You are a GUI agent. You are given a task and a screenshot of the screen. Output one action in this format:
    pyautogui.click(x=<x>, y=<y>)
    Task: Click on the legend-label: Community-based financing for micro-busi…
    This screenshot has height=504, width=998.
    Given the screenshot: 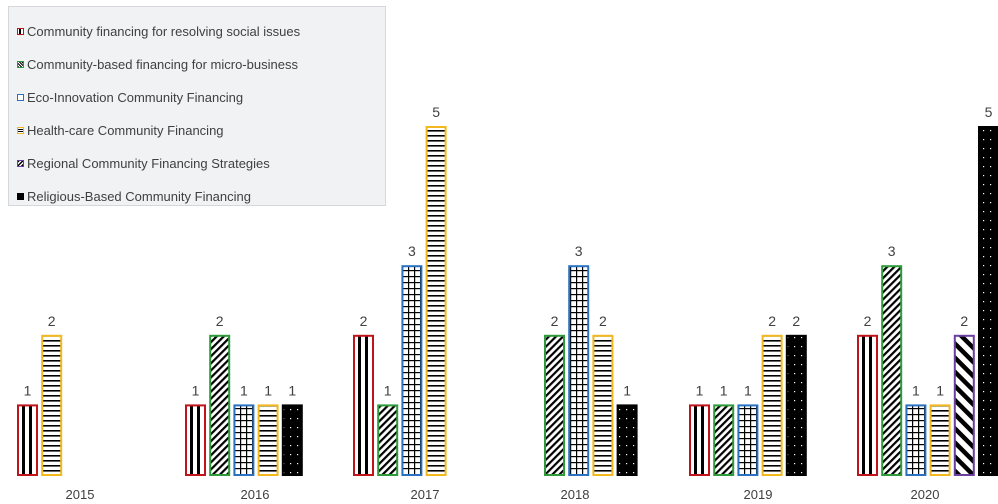 What is the action you would take?
    pyautogui.click(x=162, y=64)
    